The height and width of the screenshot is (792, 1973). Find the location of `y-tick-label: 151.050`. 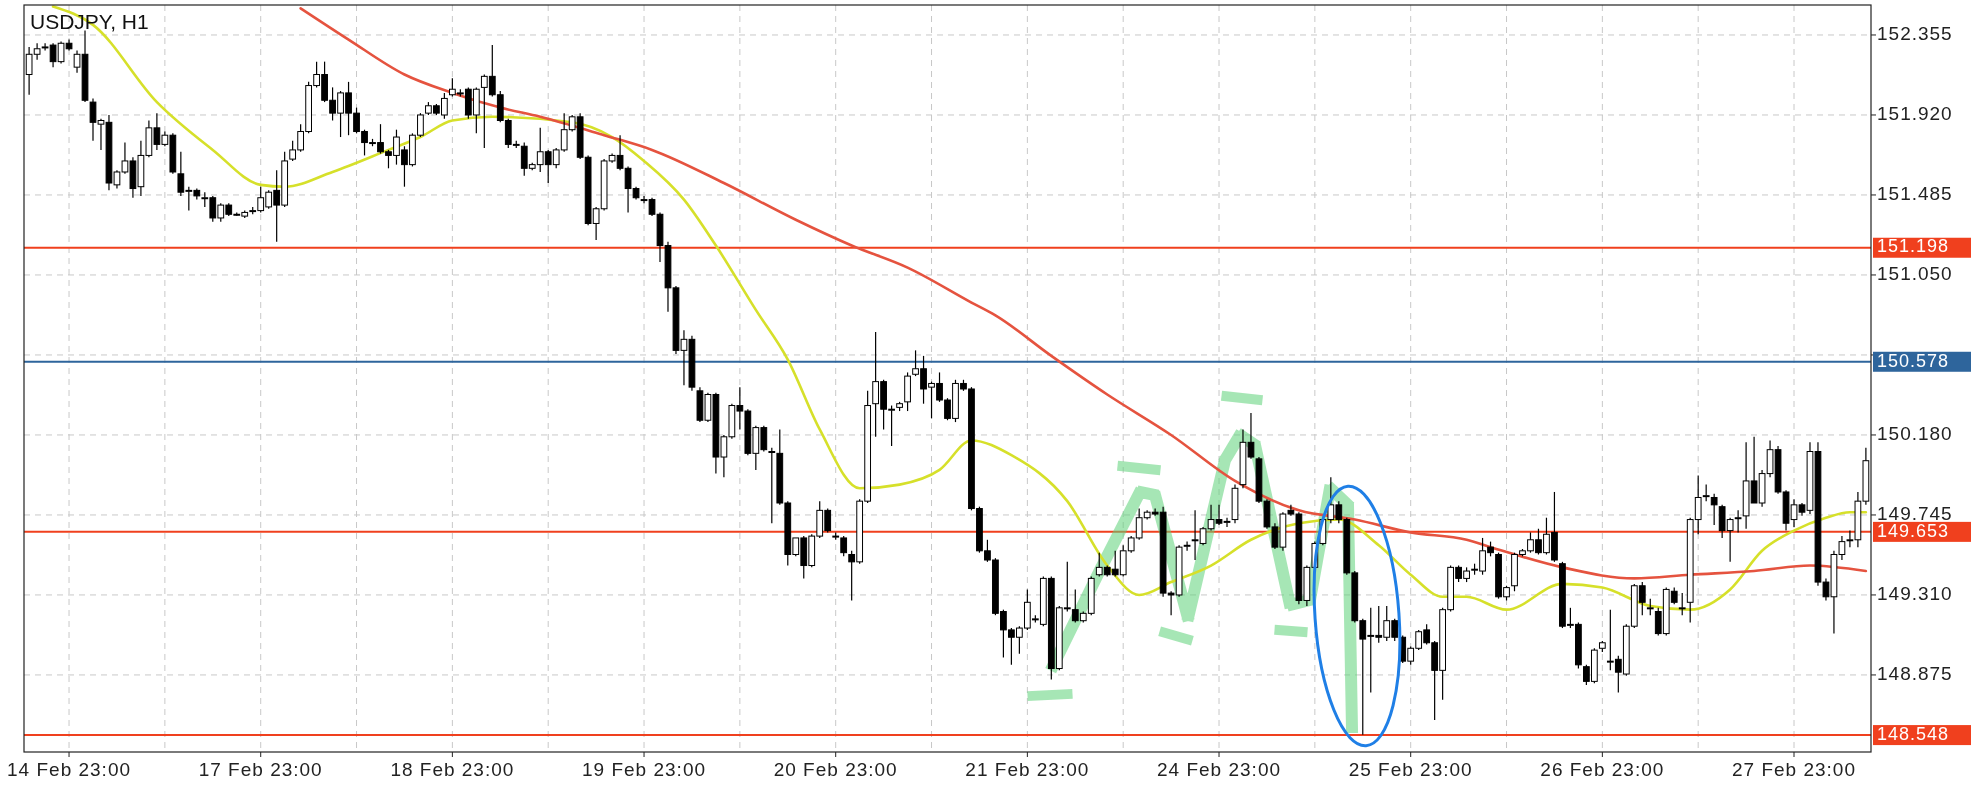

y-tick-label: 151.050 is located at coordinates (1915, 273).